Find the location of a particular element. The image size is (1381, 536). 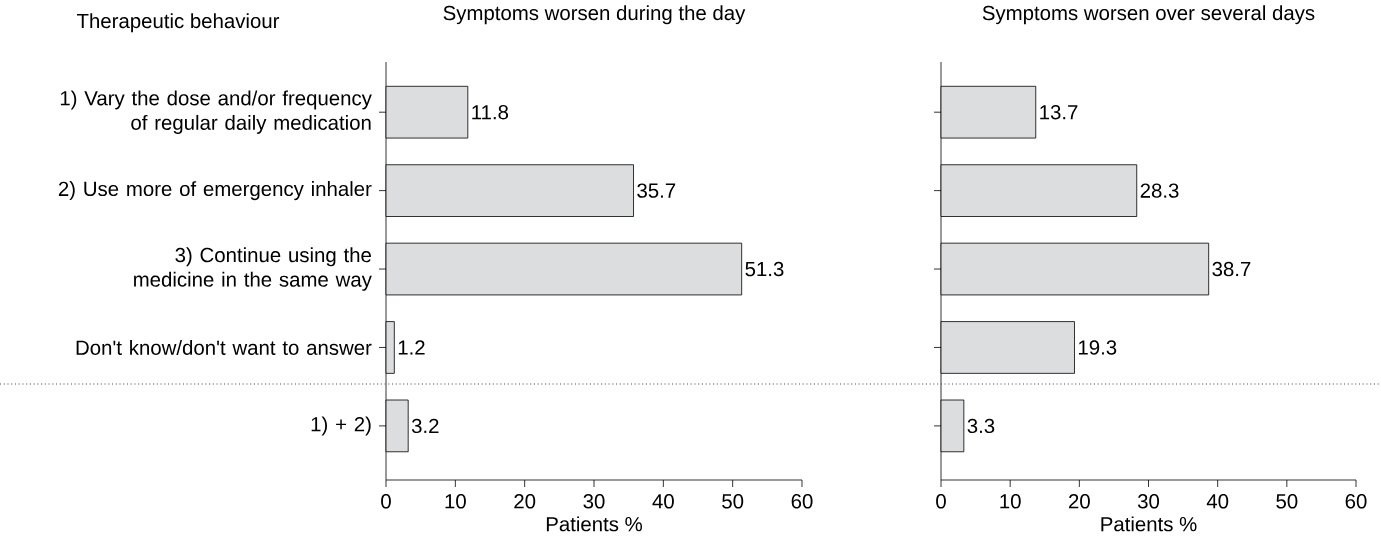

data-label: 35.7 is located at coordinates (656, 190).